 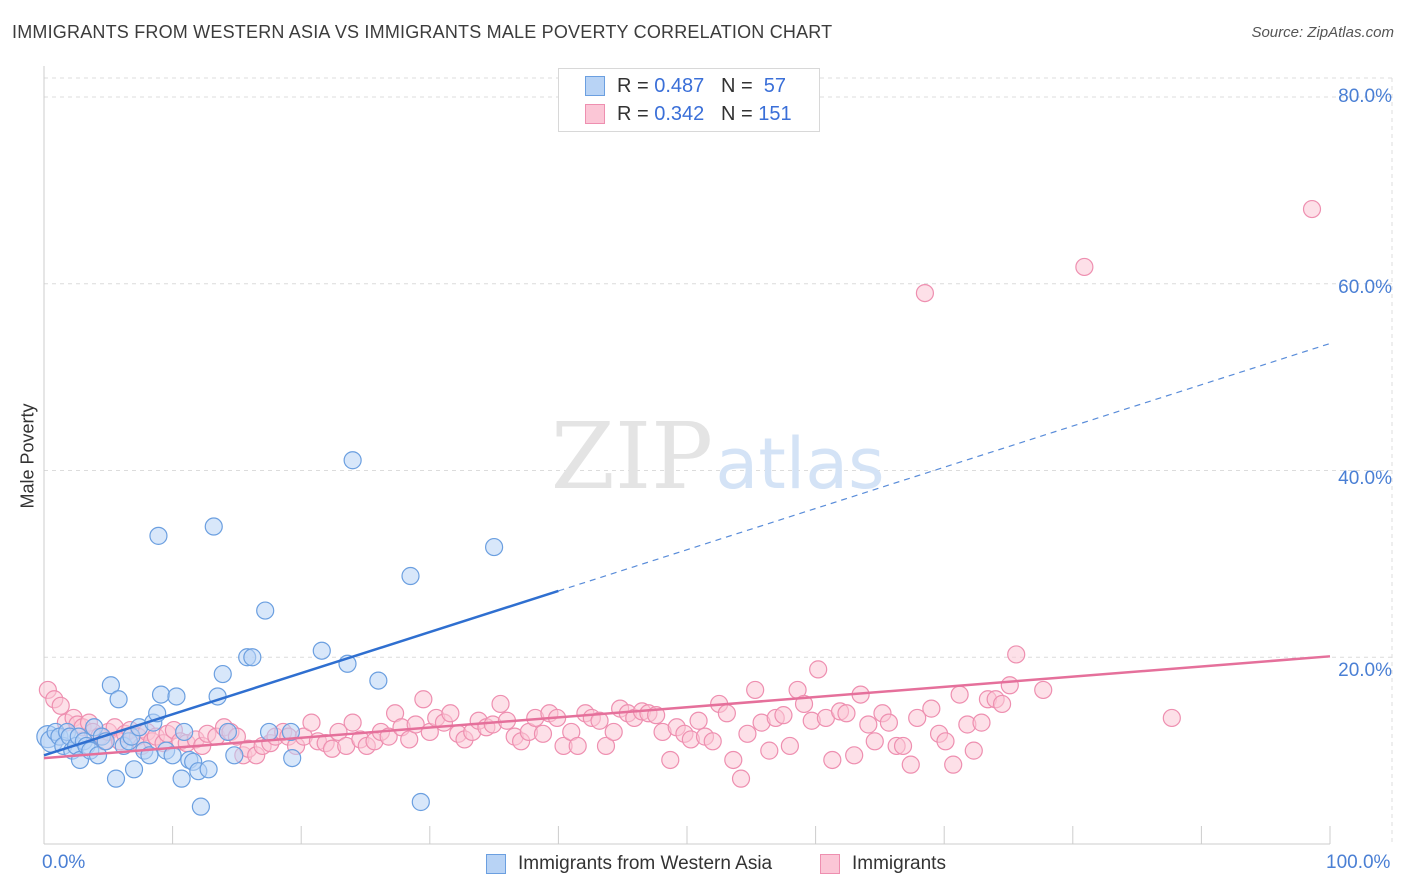 I want to click on x-tick-label: 100.0%, so click(x=1358, y=862).